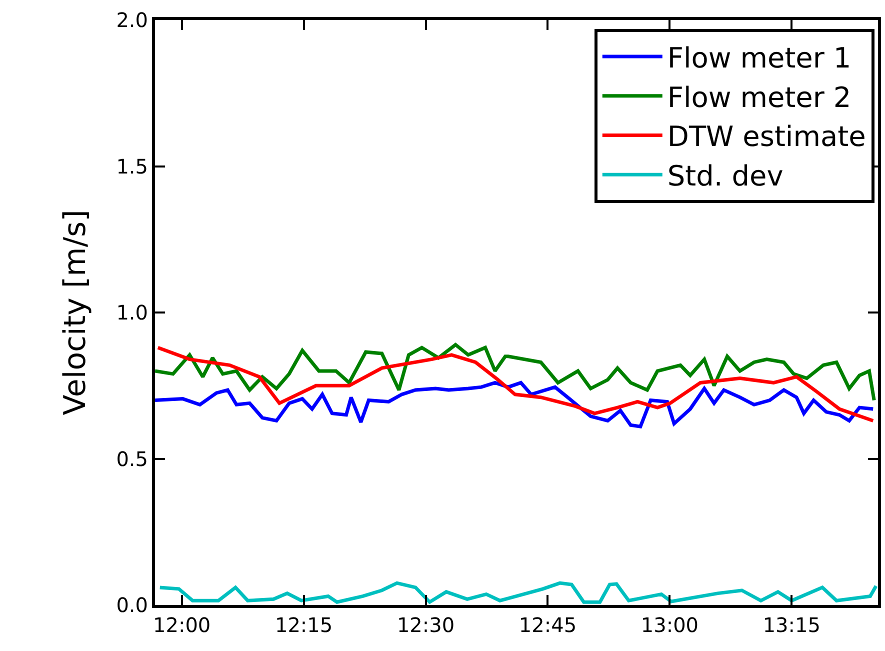 This screenshot has height=651, width=885. Describe the element at coordinates (76, 313) in the screenshot. I see `y-axis-title: Velocity [m/s]` at that location.